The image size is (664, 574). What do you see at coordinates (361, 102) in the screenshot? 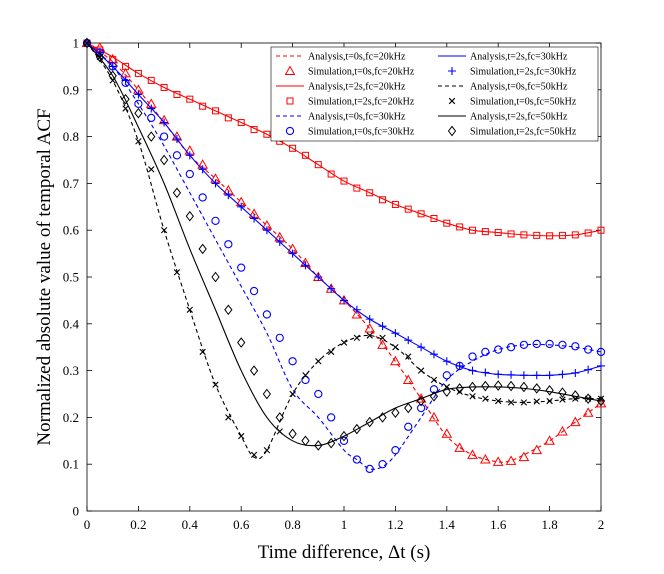
I see `legend-label: Simulation,t=2s,fc=20kHz` at bounding box center [361, 102].